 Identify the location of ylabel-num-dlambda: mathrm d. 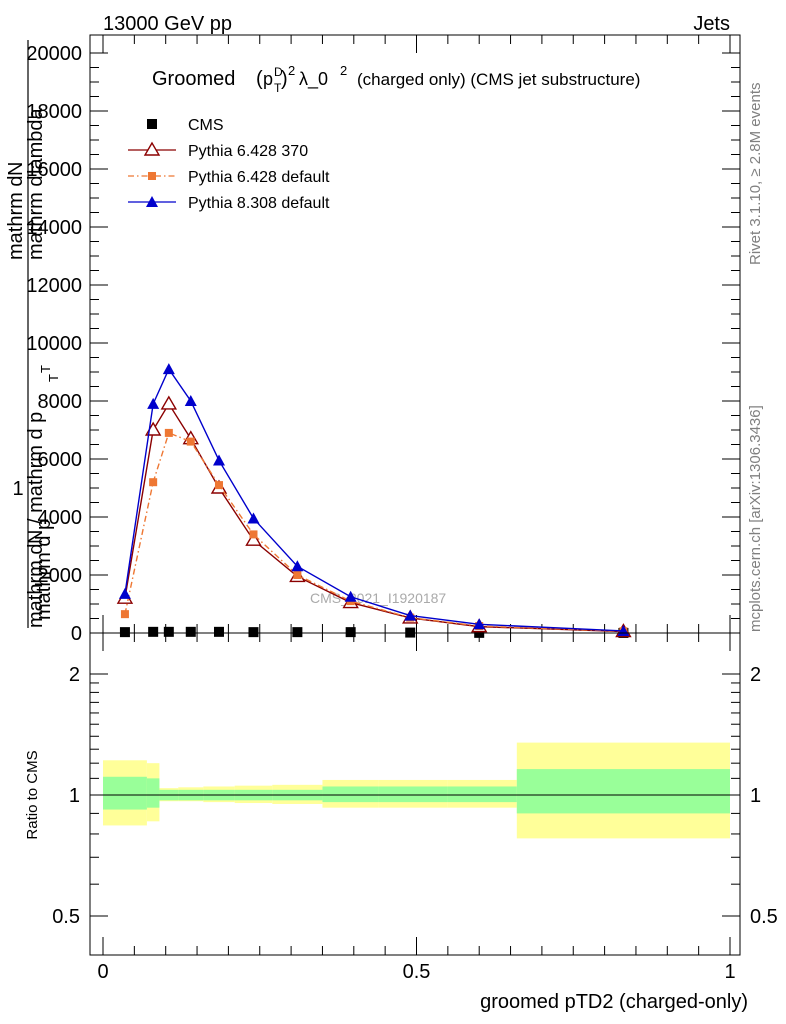
(36, 218).